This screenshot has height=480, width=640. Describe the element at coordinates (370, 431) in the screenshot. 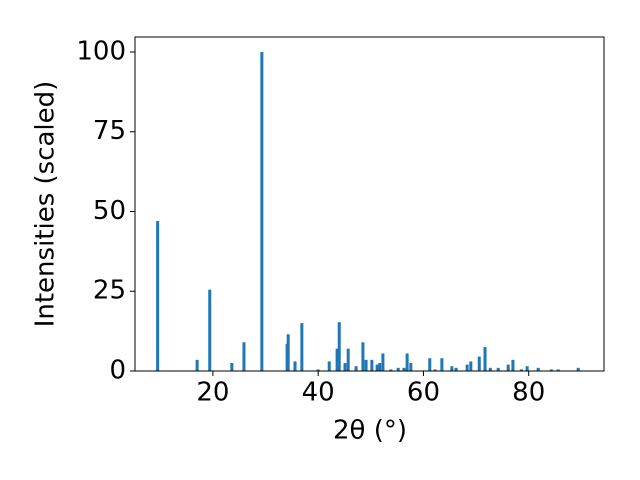

I see `x-axis-label: 2θ (°)` at that location.